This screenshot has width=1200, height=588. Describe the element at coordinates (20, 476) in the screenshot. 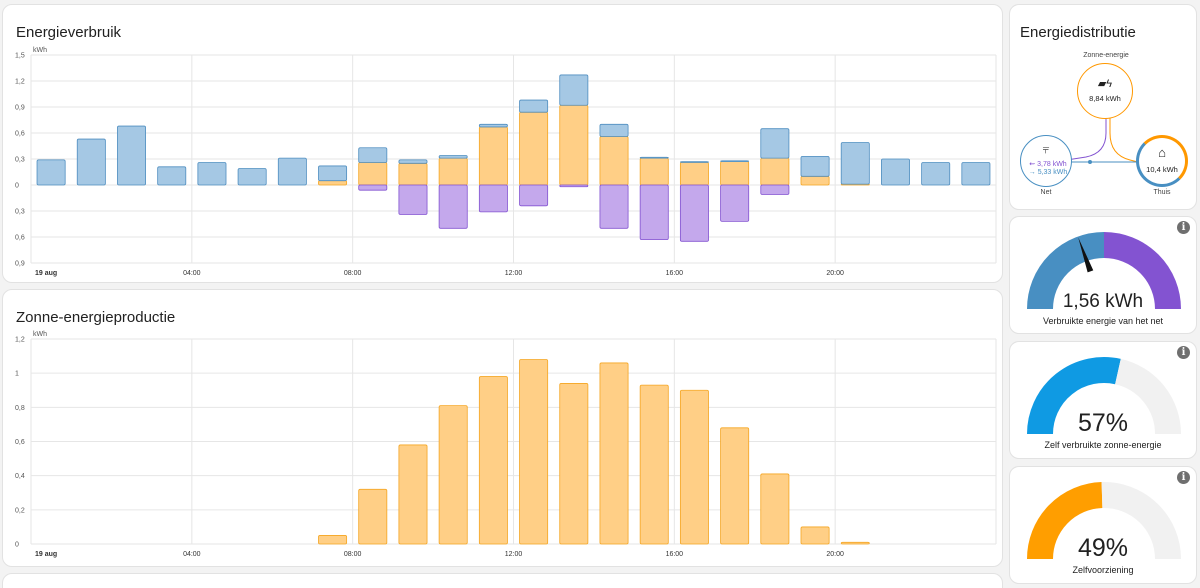

I see `y-tick-label: 0,4` at that location.